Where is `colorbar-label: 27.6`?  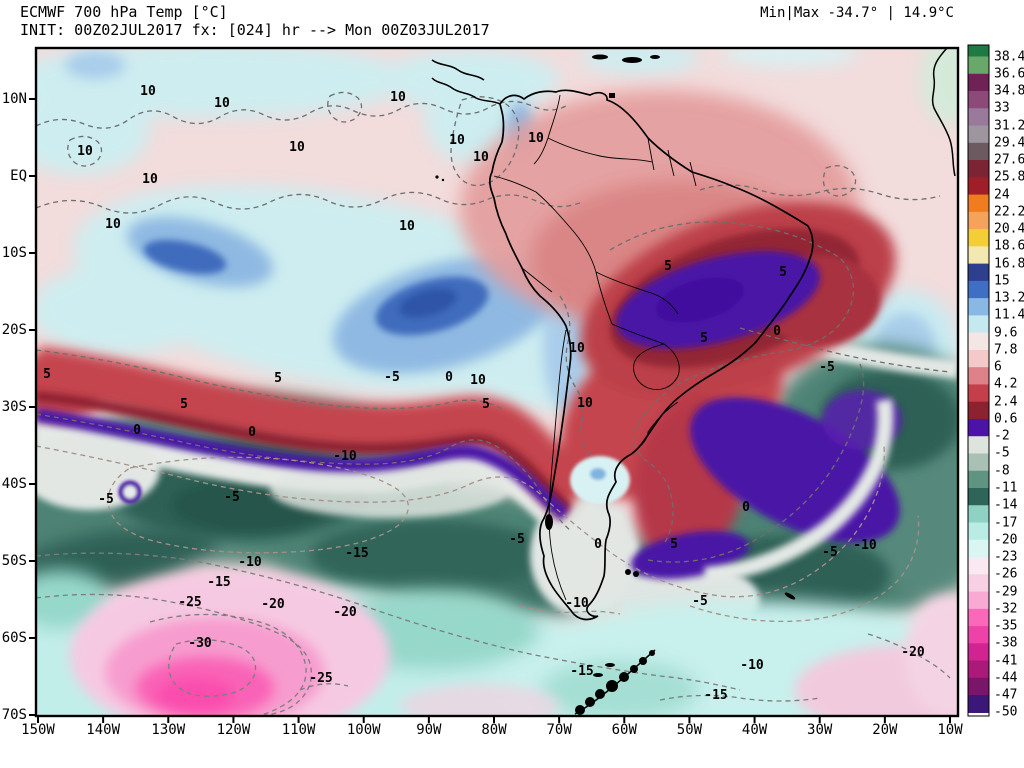 colorbar-label: 27.6 is located at coordinates (1009, 160).